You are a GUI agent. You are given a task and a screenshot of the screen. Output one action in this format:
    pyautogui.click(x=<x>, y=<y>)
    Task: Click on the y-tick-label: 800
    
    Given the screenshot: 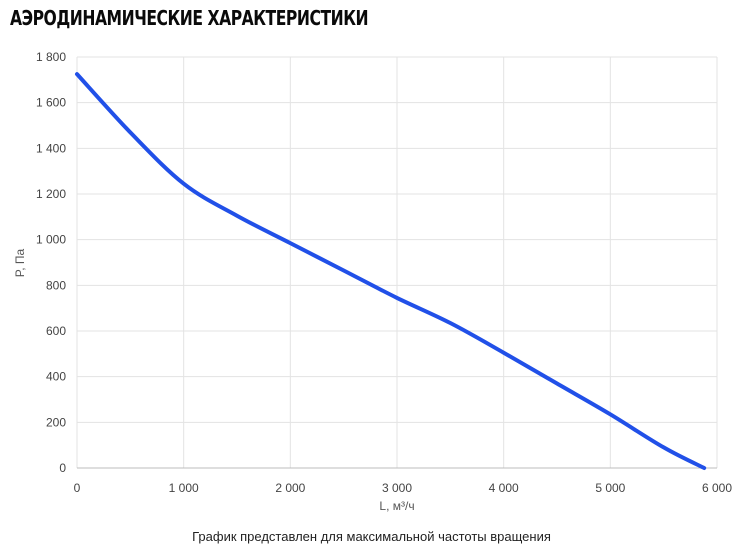 What is the action you would take?
    pyautogui.click(x=56, y=285)
    